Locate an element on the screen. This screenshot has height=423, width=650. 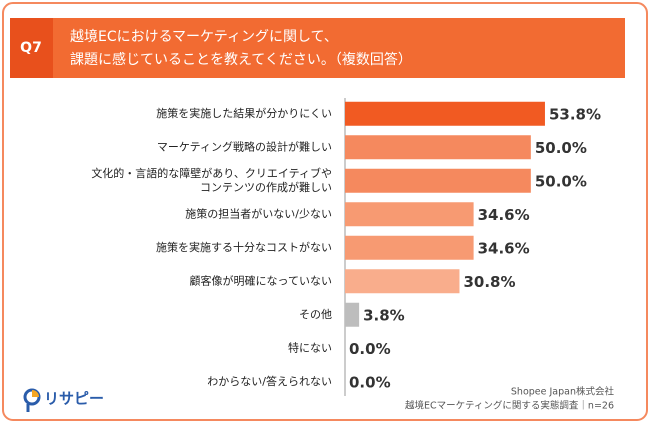
question-box is located at coordinates (31, 48).